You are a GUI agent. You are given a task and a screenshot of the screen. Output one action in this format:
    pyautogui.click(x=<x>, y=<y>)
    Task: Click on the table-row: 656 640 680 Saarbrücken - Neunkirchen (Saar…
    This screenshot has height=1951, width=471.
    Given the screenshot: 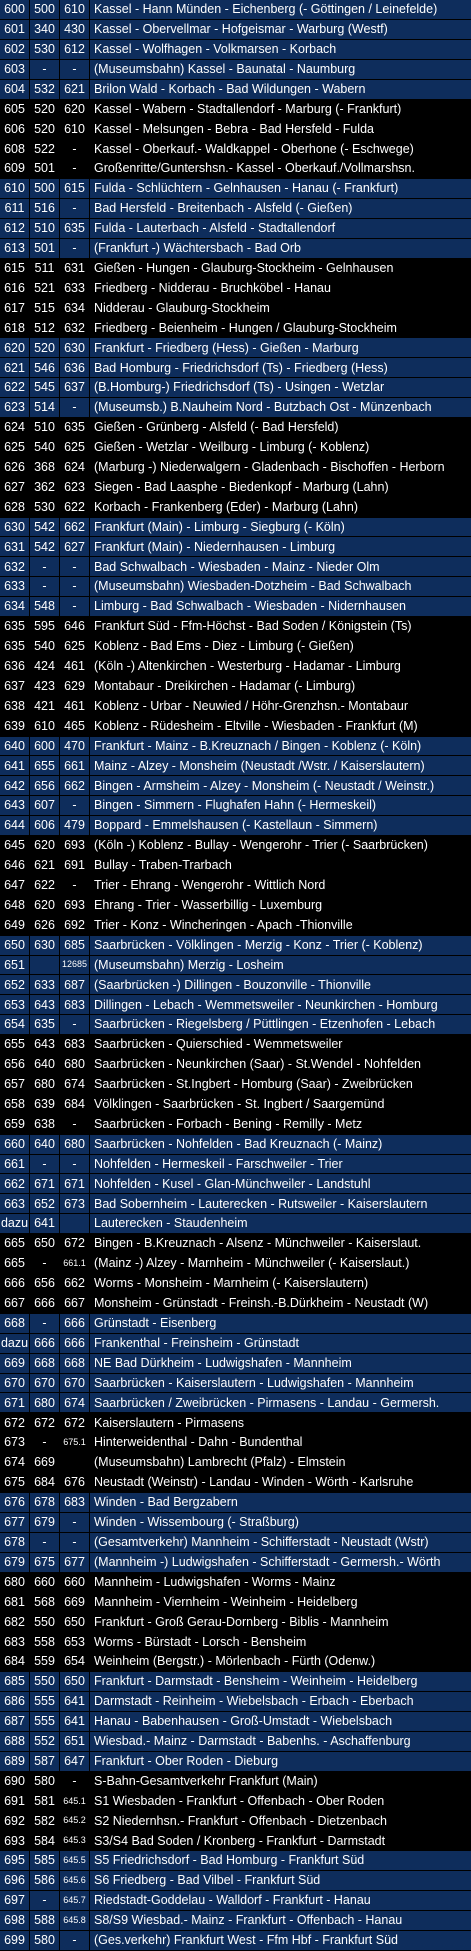 What is the action you would take?
    pyautogui.click(x=235, y=1065)
    